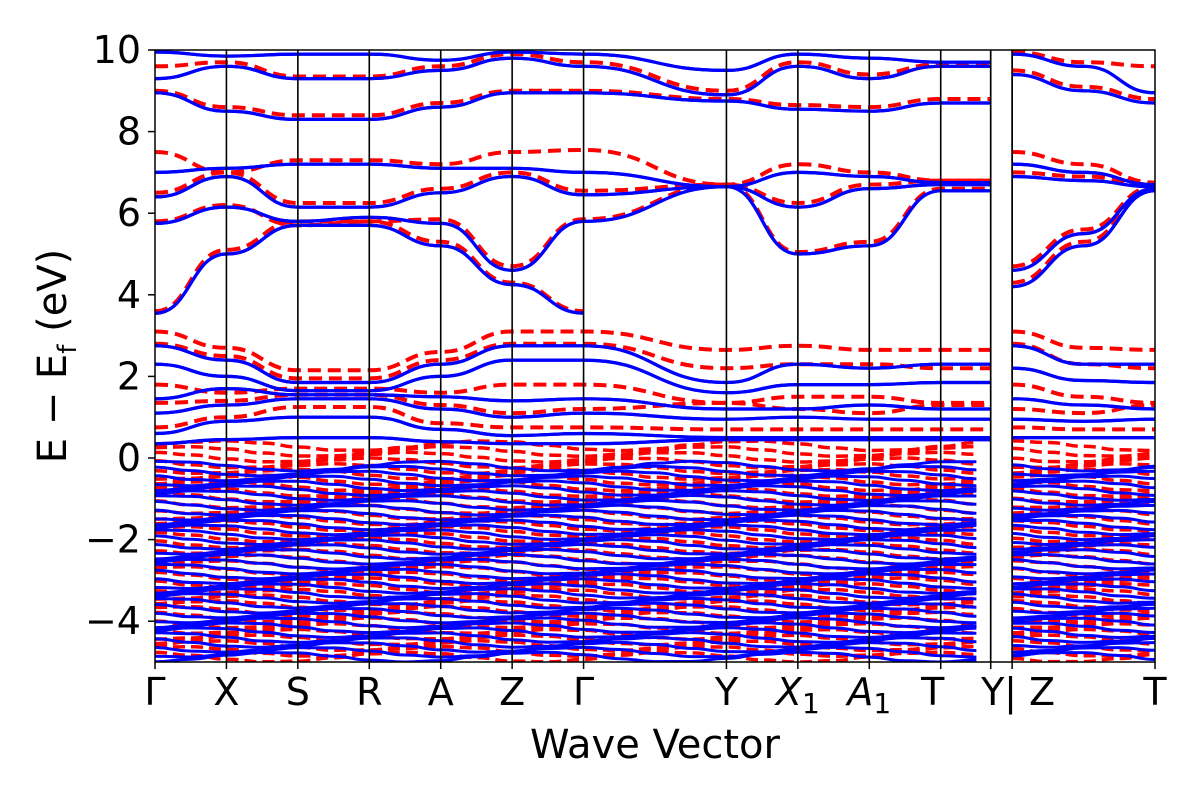 This screenshot has width=1200, height=800. Describe the element at coordinates (53, 297) in the screenshot. I see `y-axis-label-unit: (eV)` at that location.